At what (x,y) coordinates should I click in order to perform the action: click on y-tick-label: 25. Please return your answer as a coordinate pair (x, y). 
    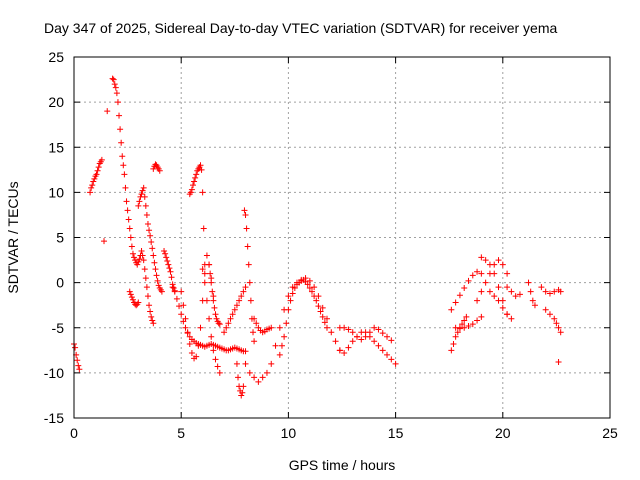
    Looking at the image, I should click on (56, 57).